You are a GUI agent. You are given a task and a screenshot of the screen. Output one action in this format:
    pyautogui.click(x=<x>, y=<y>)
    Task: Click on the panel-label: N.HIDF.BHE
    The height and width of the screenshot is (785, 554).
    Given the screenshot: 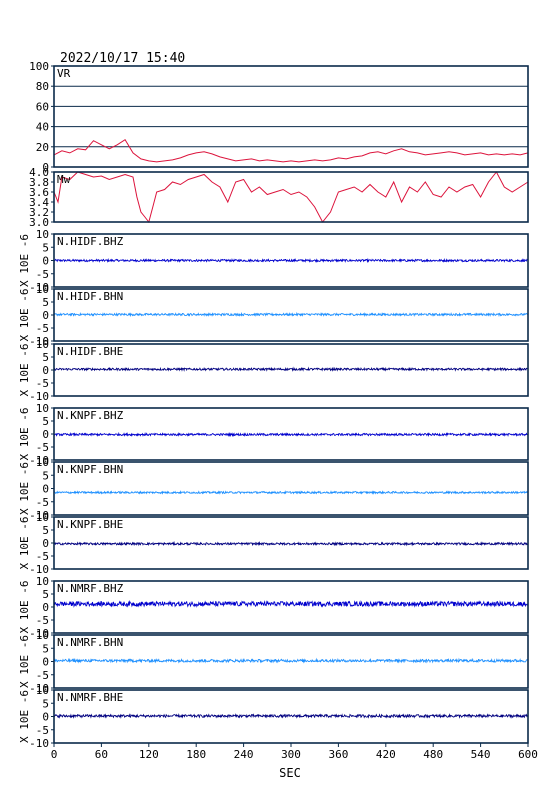 What is the action you would take?
    pyautogui.click(x=90, y=351)
    